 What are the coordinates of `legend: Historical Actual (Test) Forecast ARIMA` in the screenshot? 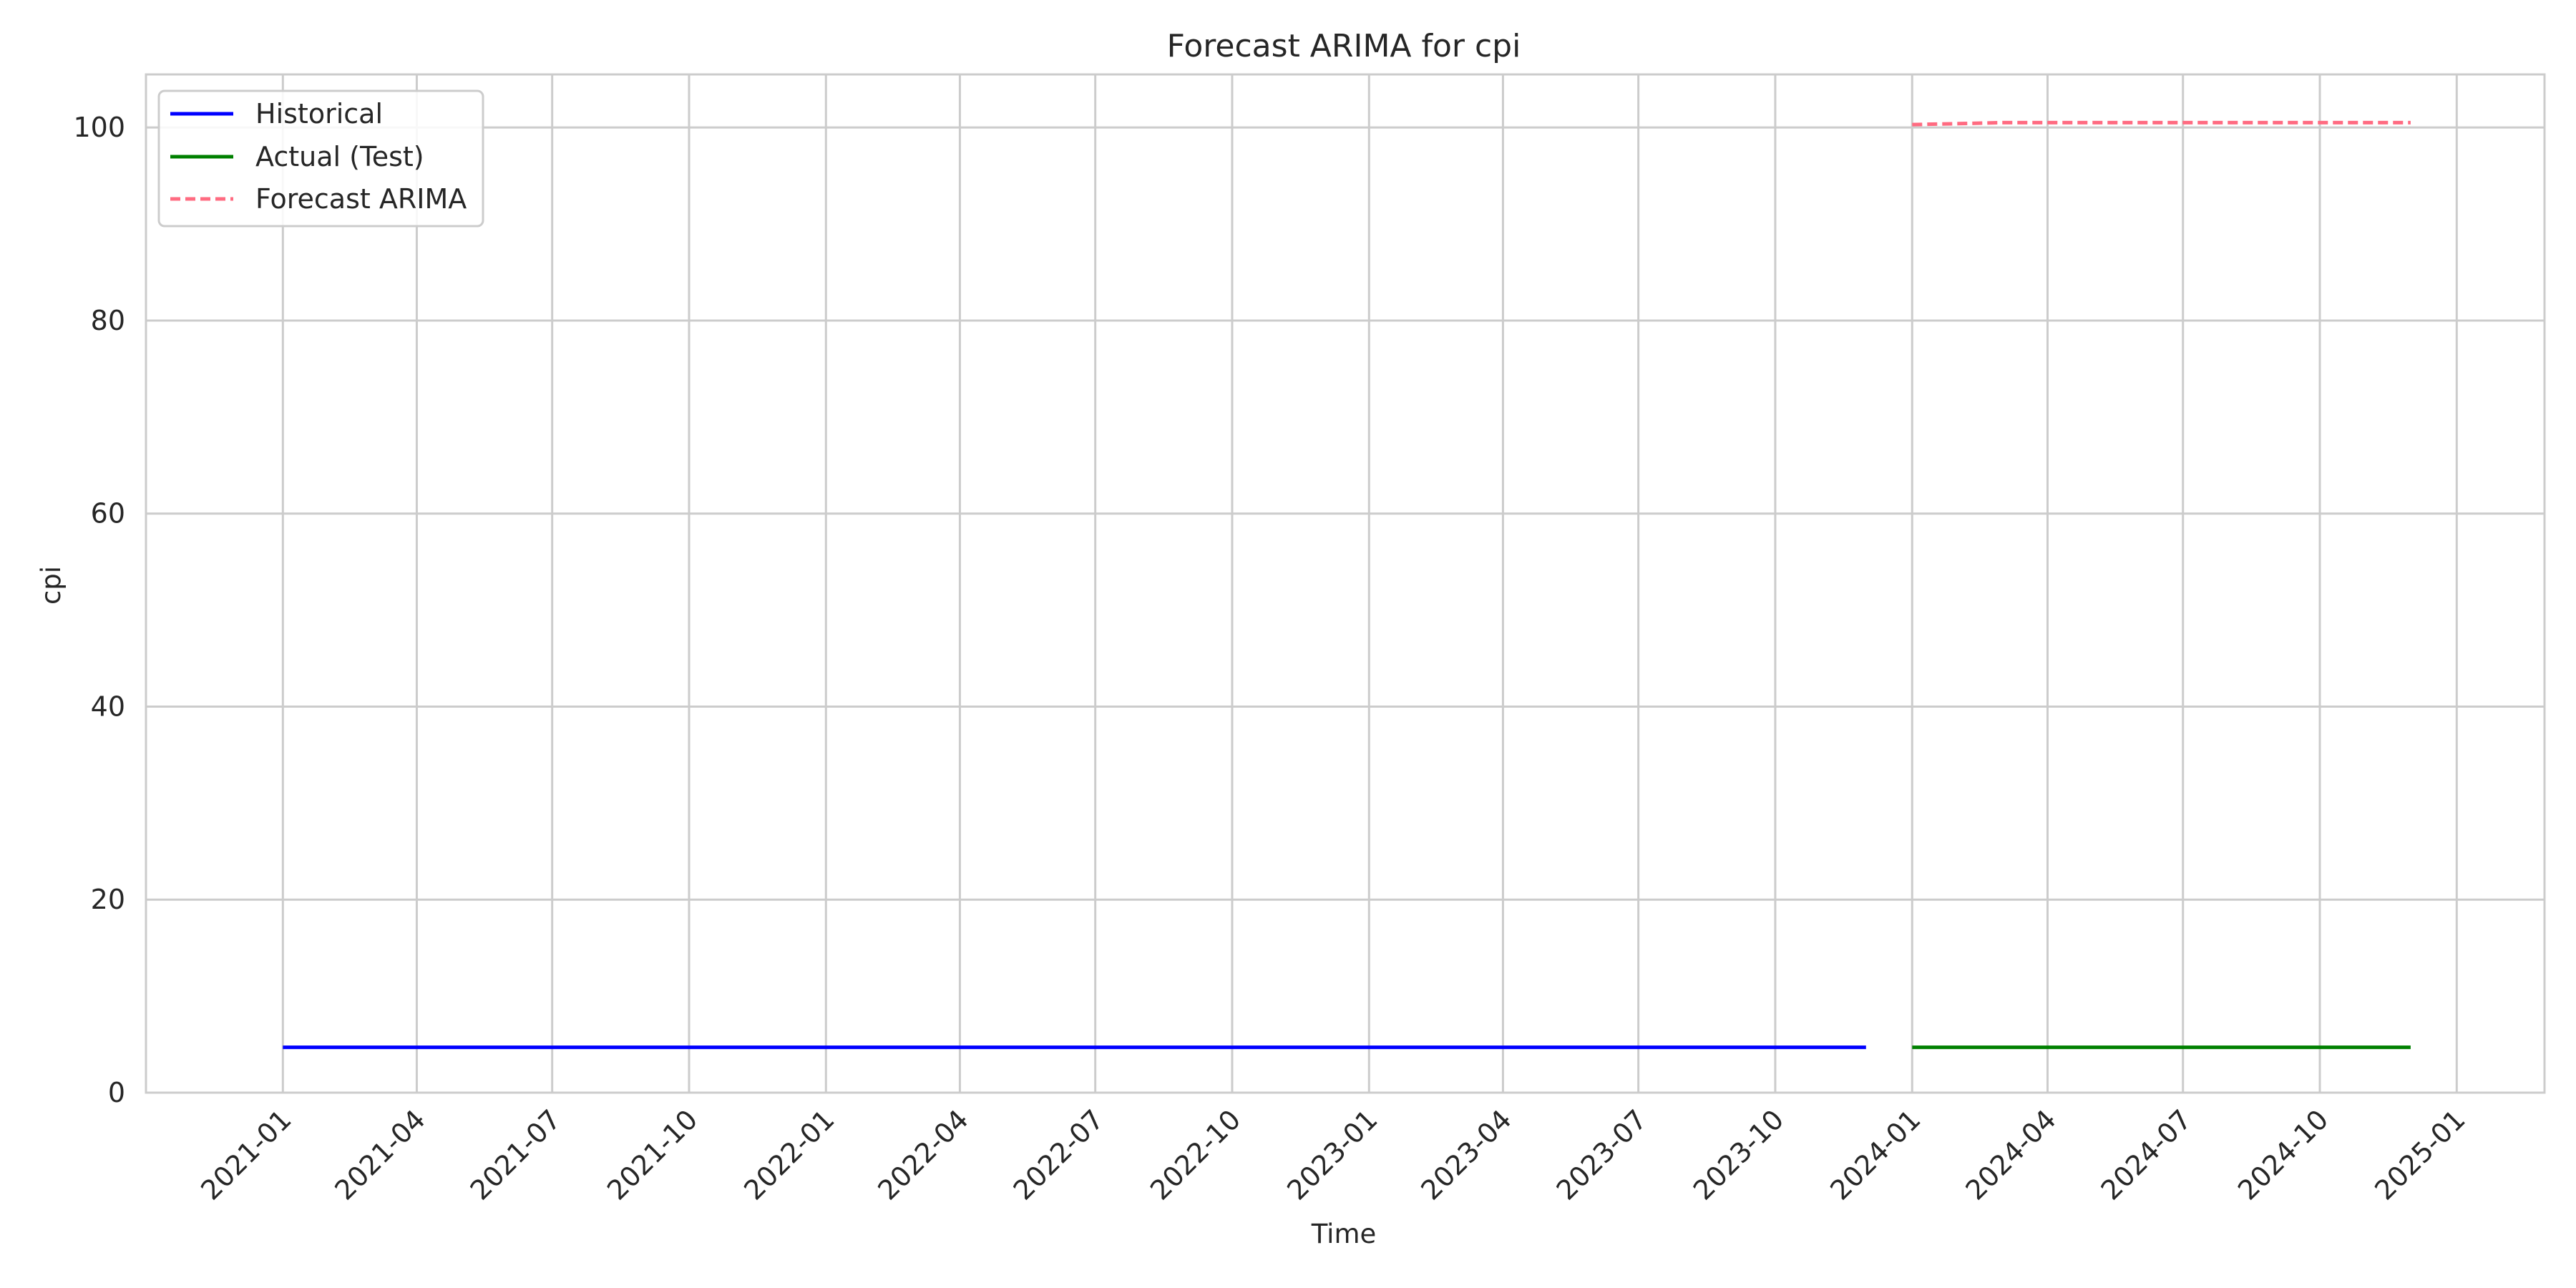 It's located at (320, 158).